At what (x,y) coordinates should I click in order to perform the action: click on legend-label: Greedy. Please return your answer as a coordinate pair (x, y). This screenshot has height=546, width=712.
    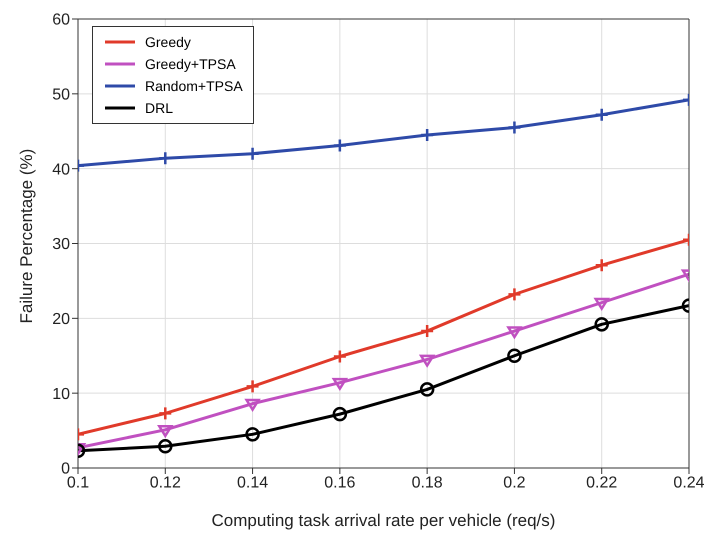
    Looking at the image, I should click on (168, 42).